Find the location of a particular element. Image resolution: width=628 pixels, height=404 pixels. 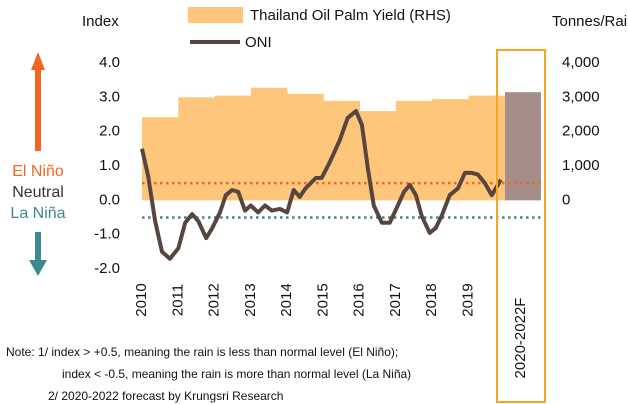

y-tick-label: 1.0 is located at coordinates (109, 165).